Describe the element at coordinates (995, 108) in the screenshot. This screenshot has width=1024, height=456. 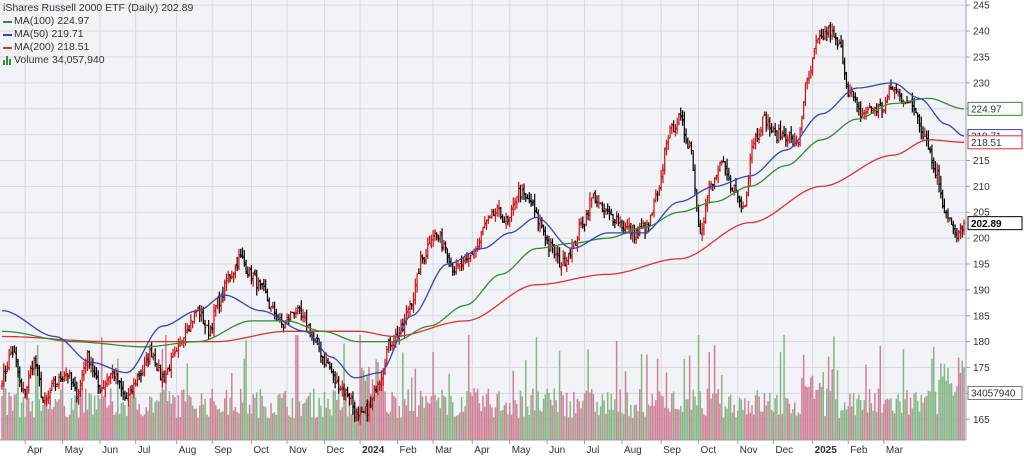
I see `price-tag-ma100: 224.97` at that location.